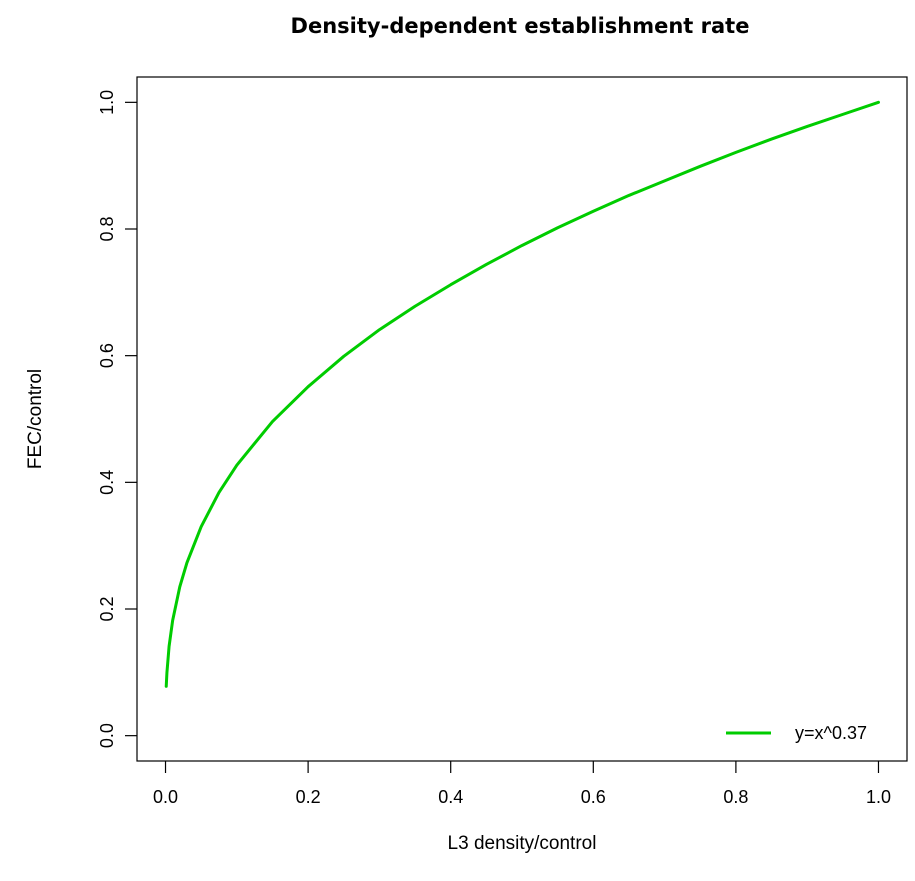 The height and width of the screenshot is (881, 915). I want to click on legend: y=x^0.37, so click(796, 733).